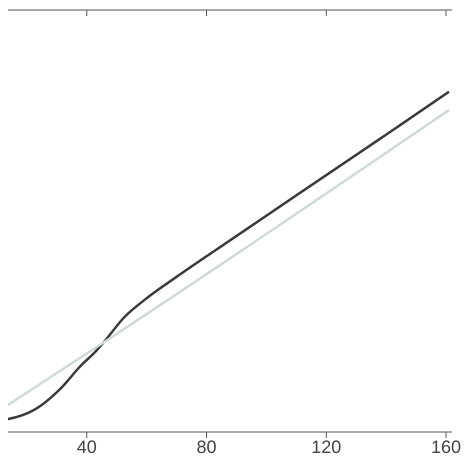 The image size is (474, 474). What do you see at coordinates (446, 446) in the screenshot?
I see `x-tick-label: 160` at bounding box center [446, 446].